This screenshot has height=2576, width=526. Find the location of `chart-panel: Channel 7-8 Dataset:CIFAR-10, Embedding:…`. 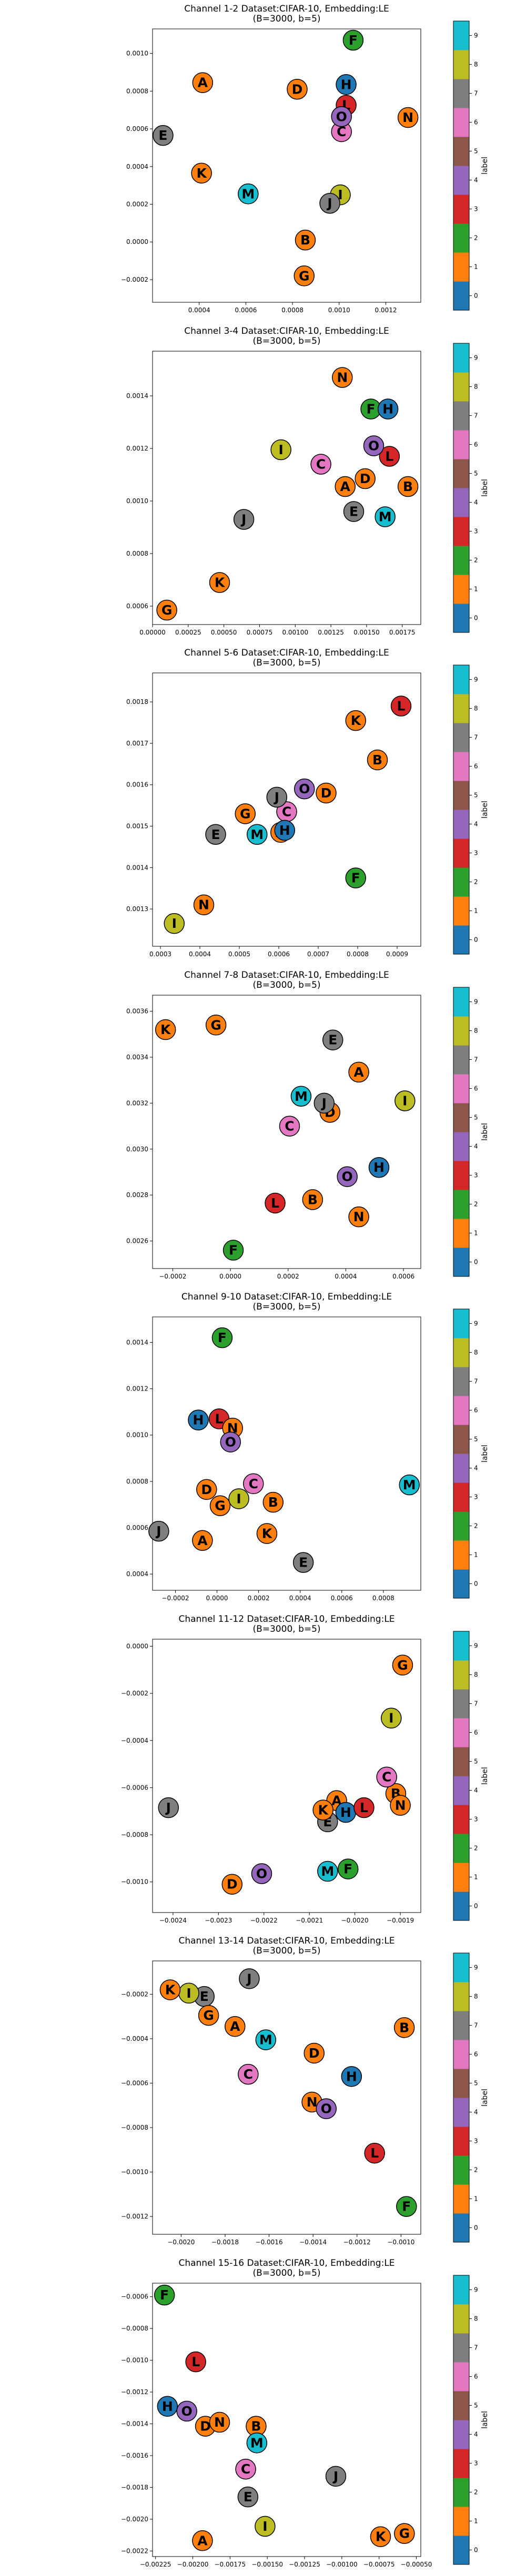

chart-panel: Channel 7-8 Dataset:CIFAR-10, Embedding:… is located at coordinates (263, 1127).